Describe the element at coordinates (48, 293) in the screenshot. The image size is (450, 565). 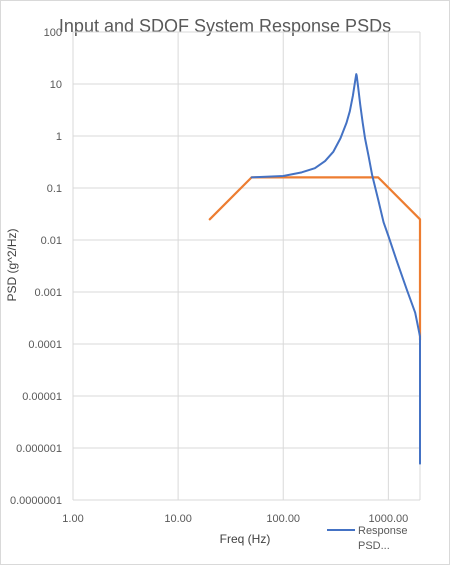
I see `y-tick-label: 0.001` at that location.